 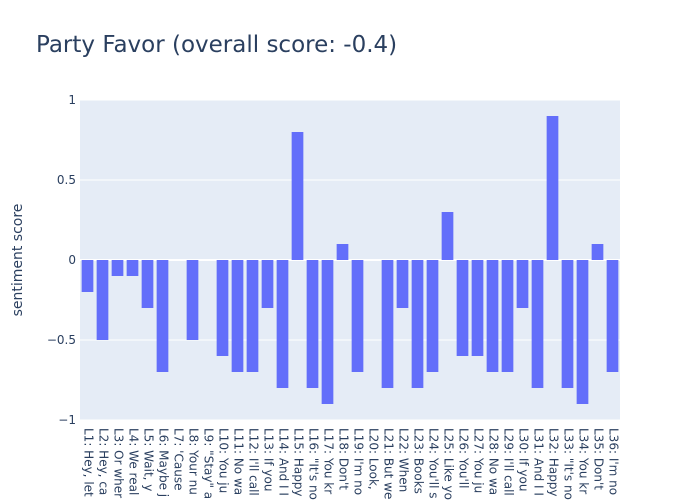 I want to click on x-tick-label: L24: You'll s, so click(x=434, y=463).